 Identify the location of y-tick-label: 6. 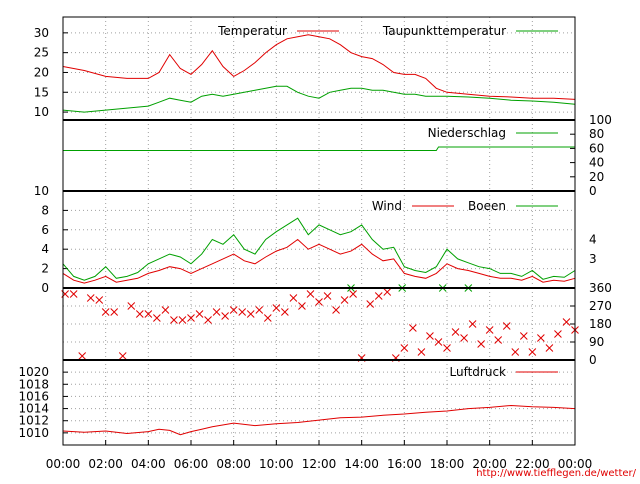
(45, 230).